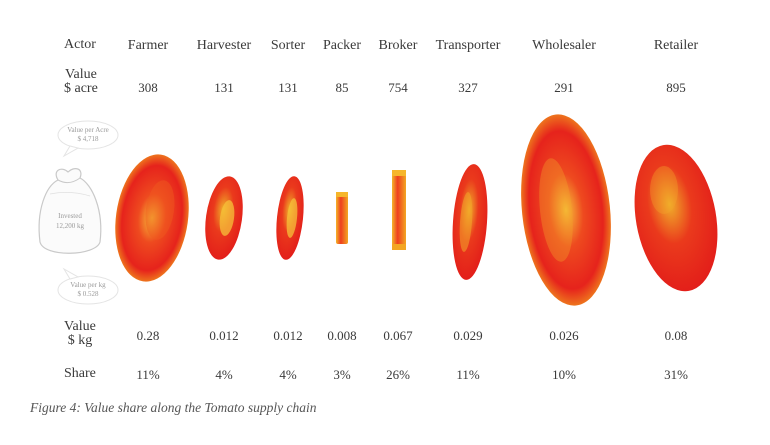 This screenshot has height=445, width=770. I want to click on value-per-kg-bubble-line1: Value per kg, so click(88, 285).